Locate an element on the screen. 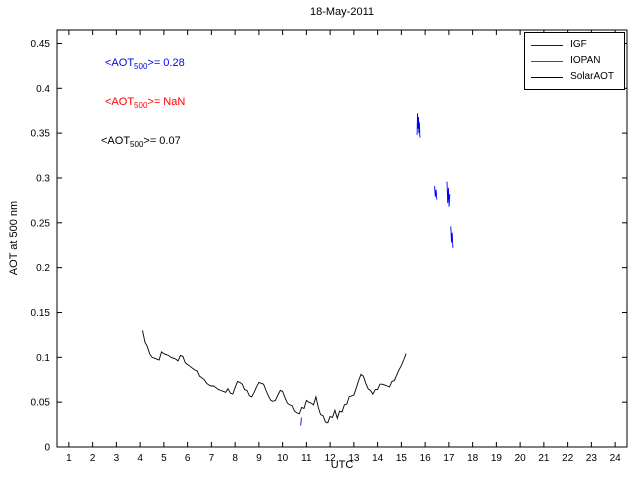 This screenshot has height=480, width=640. x-tick-label: 7 is located at coordinates (212, 458).